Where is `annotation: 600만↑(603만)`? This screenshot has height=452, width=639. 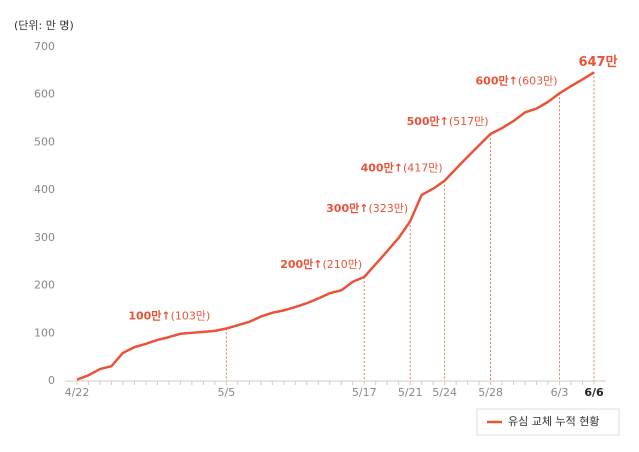 annotation: 600만↑(603만) is located at coordinates (517, 80).